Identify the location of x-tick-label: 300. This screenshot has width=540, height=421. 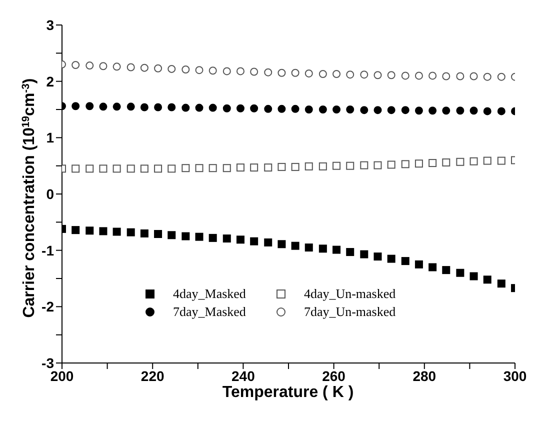
(515, 376).